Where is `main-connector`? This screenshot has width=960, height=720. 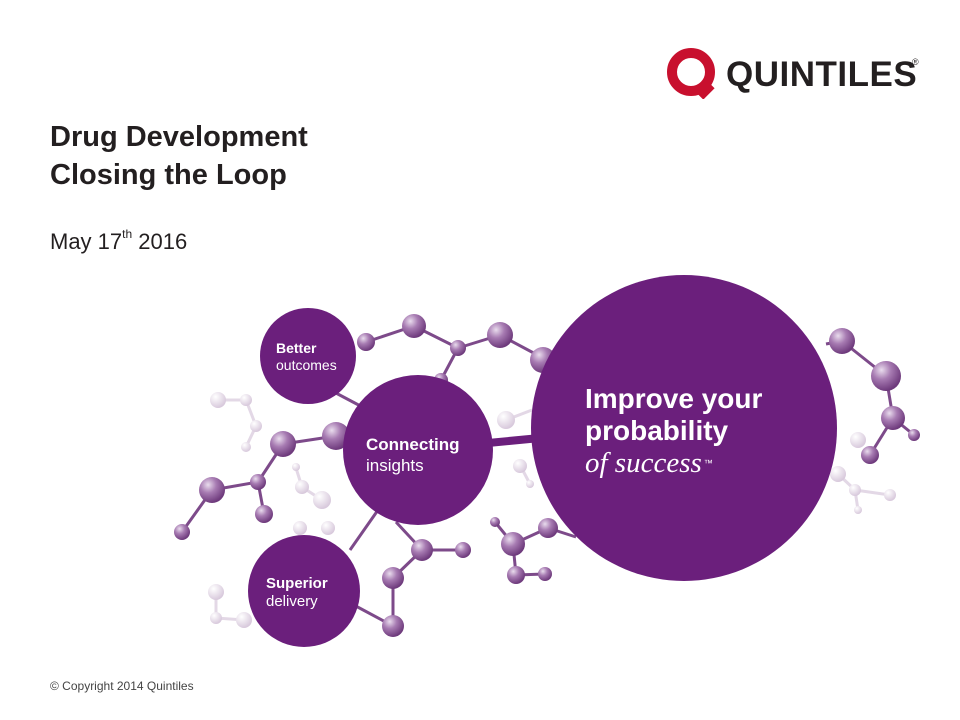 main-connector is located at coordinates (514, 440).